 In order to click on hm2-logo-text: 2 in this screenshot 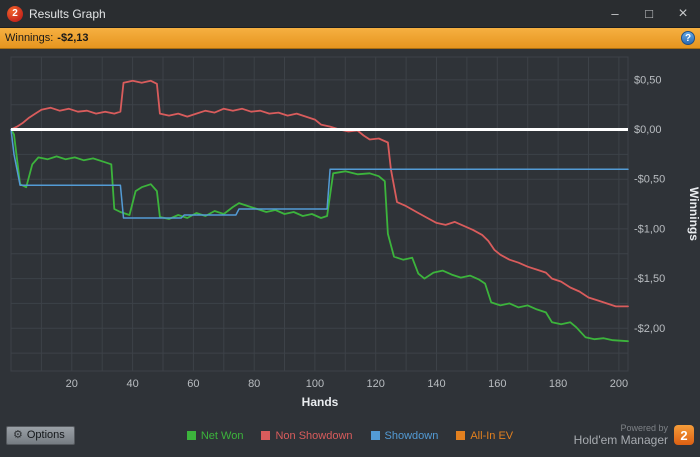, I will do `click(684, 435)`.